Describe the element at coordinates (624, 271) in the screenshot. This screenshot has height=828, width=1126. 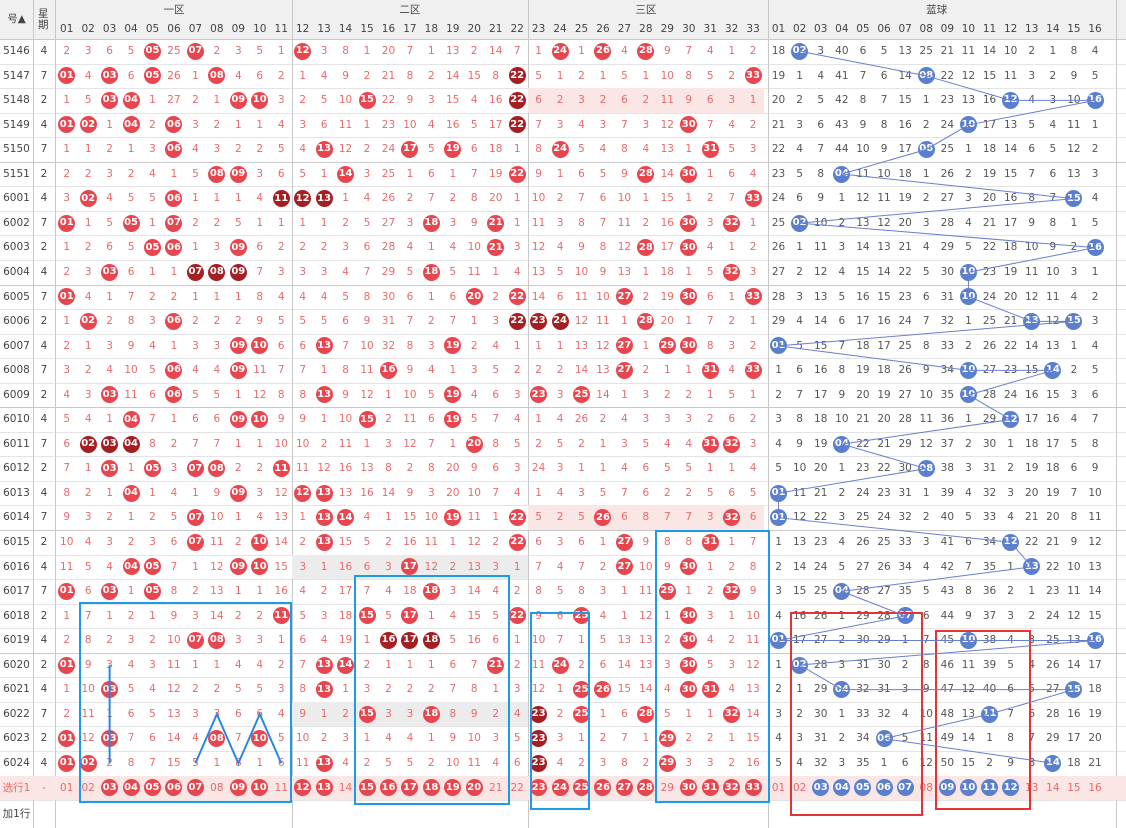
I see `red-miss-count: 13` at that location.